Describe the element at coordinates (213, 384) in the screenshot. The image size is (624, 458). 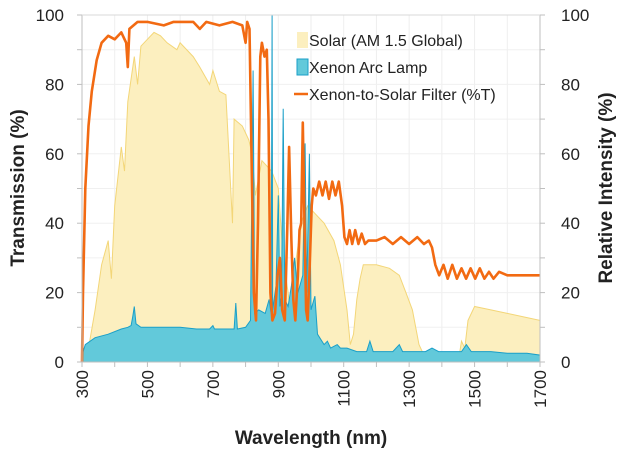
I see `x-tick-label: 700` at that location.